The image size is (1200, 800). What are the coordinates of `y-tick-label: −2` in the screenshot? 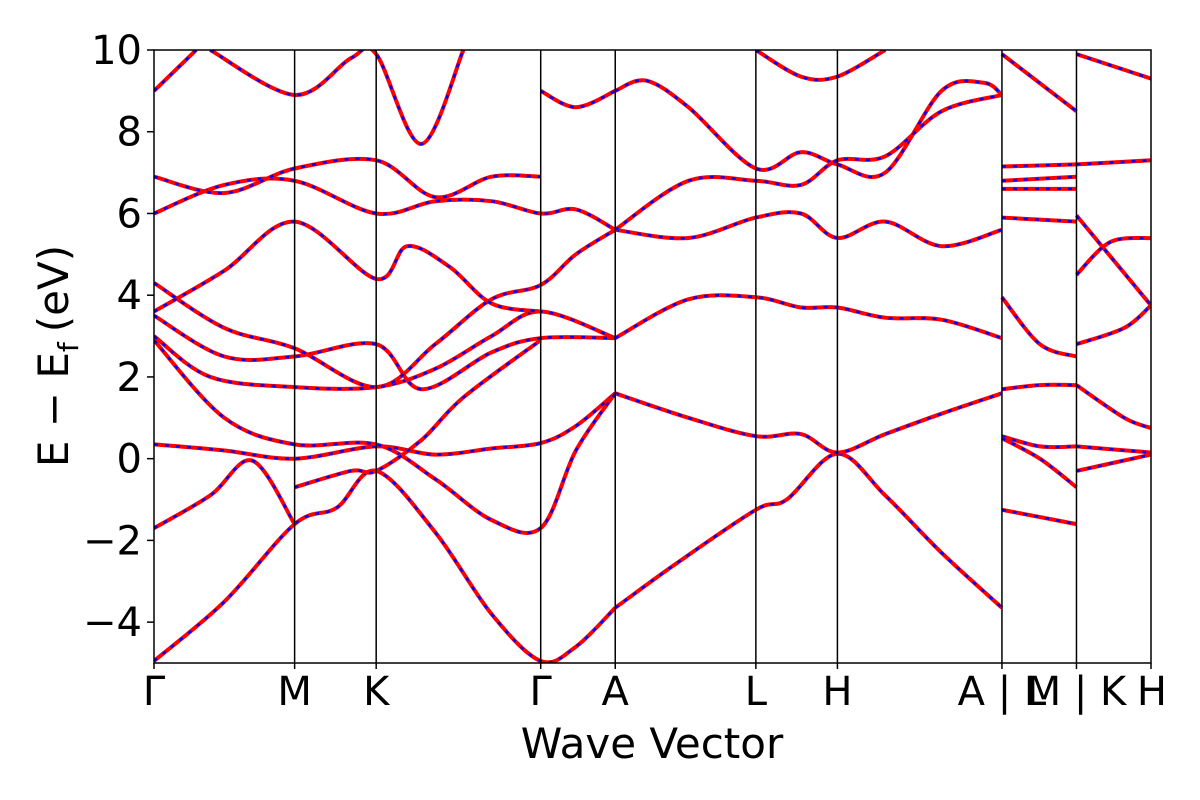 It's located at (112, 541).